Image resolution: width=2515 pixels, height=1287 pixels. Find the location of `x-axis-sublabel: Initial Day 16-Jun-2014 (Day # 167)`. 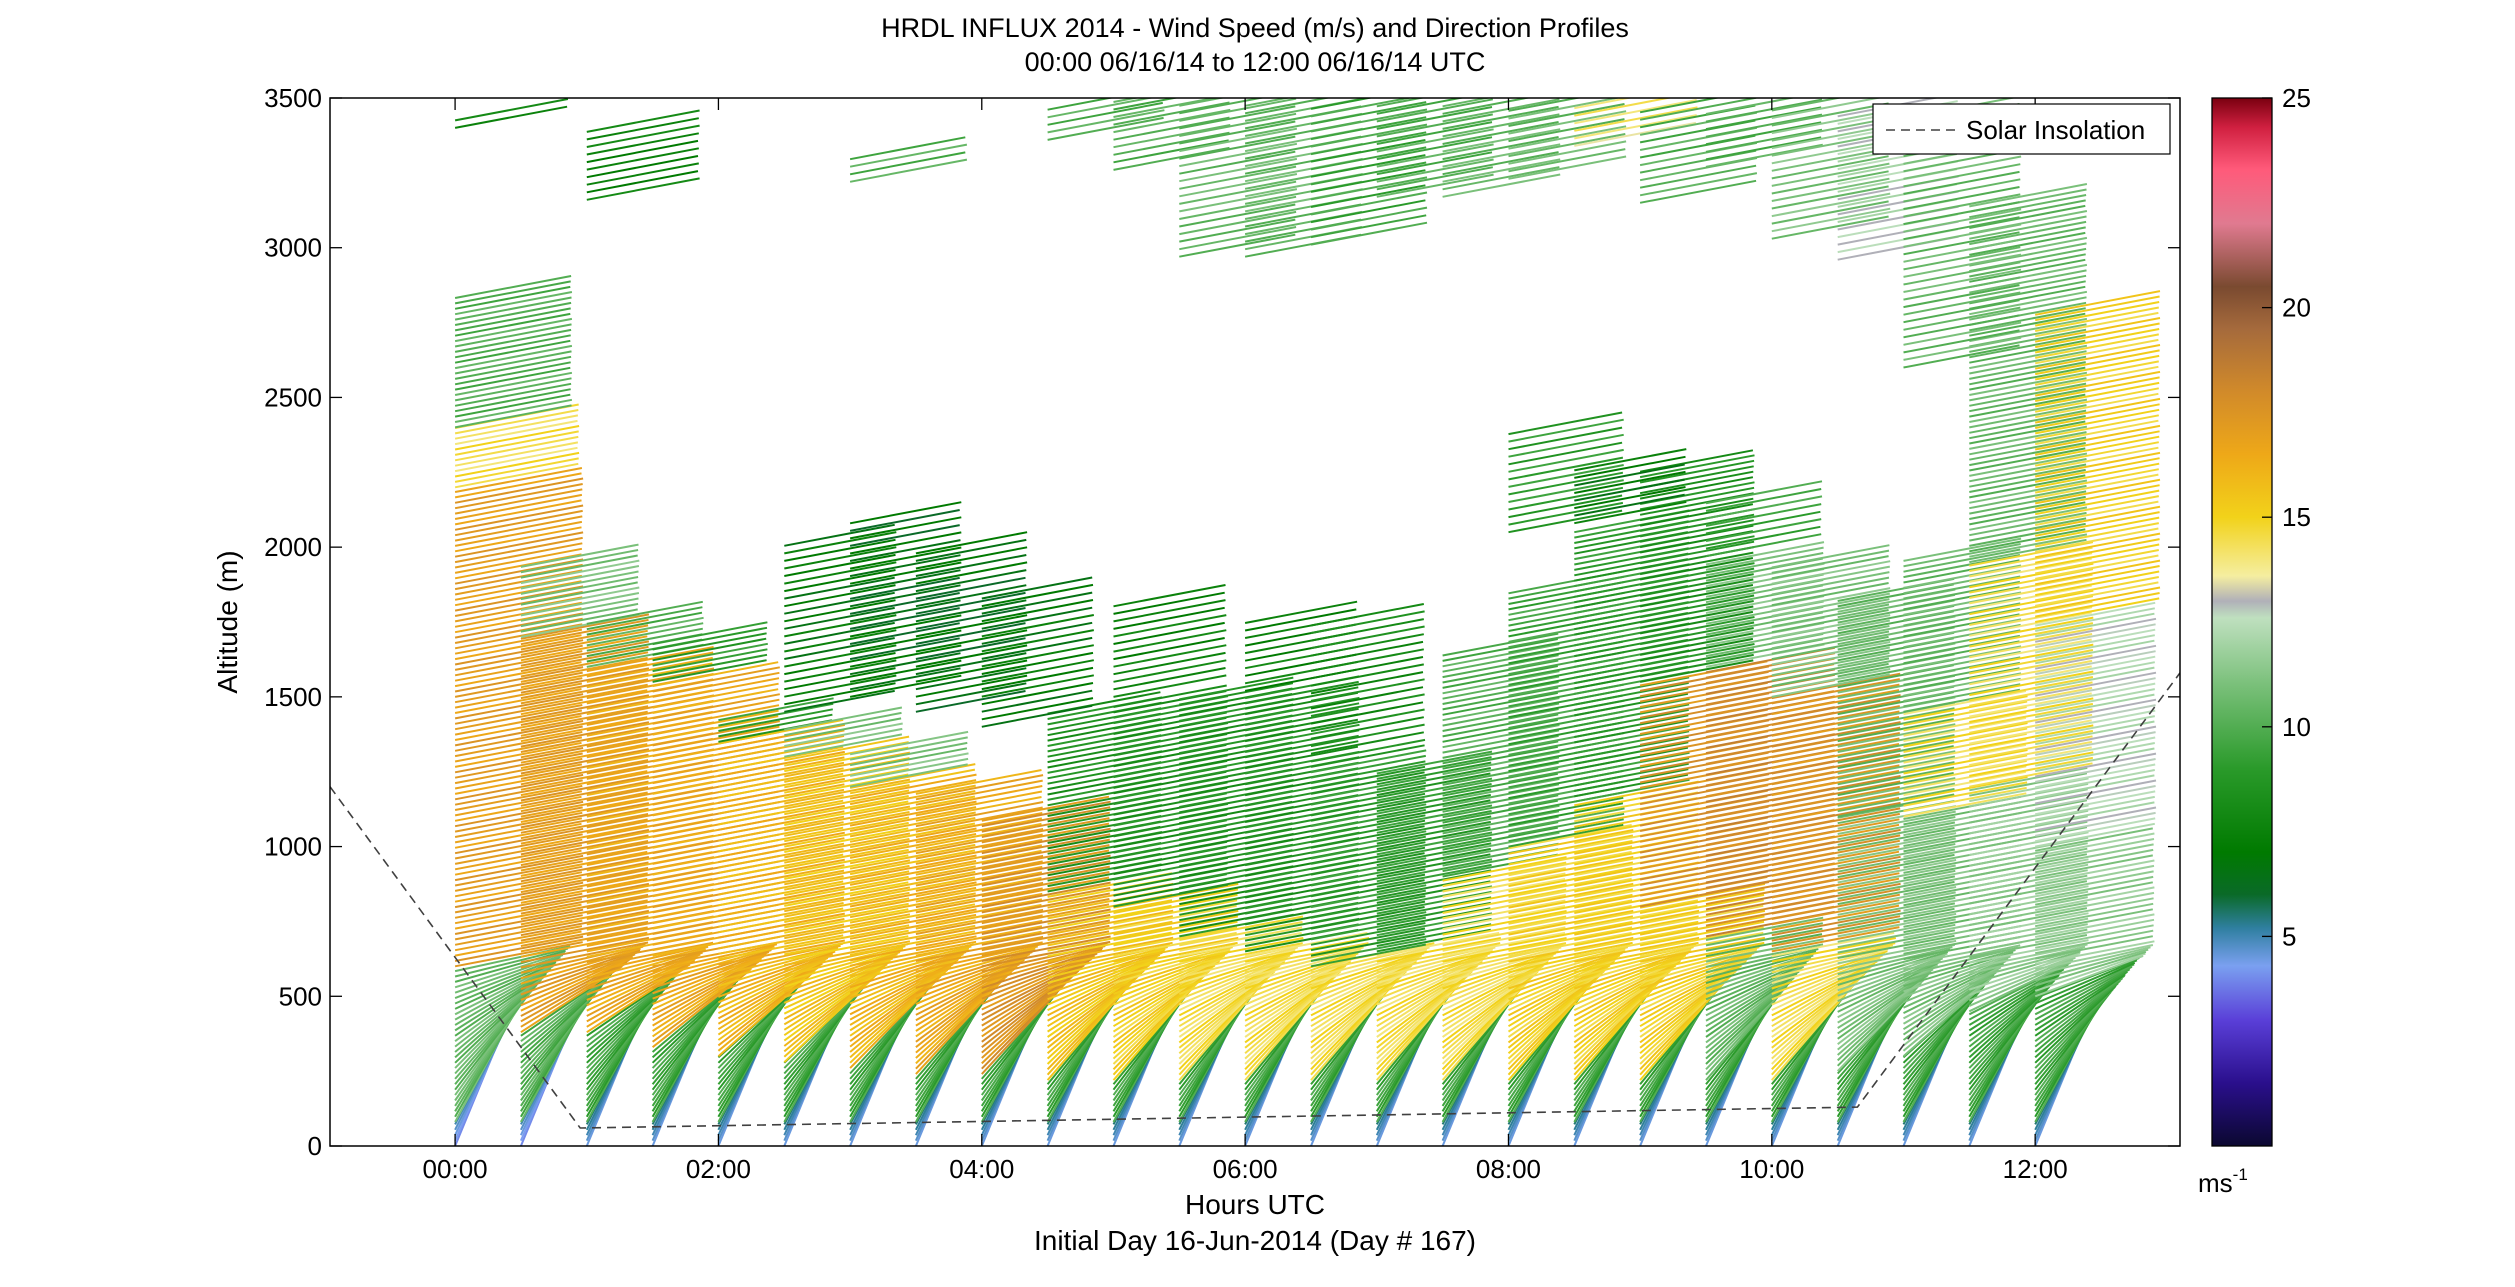

x-axis-sublabel: Initial Day 16-Jun-2014 (Day # 167) is located at coordinates (1255, 1240).